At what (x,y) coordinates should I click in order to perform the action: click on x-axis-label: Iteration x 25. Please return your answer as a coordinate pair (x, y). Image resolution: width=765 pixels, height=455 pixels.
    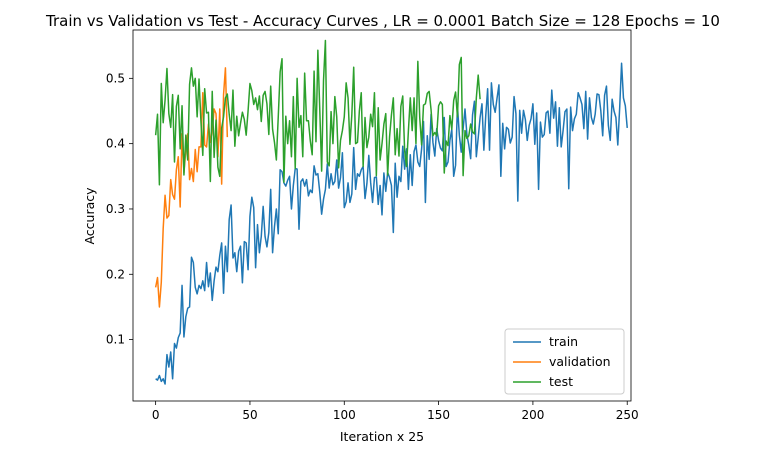
    Looking at the image, I should click on (382, 436).